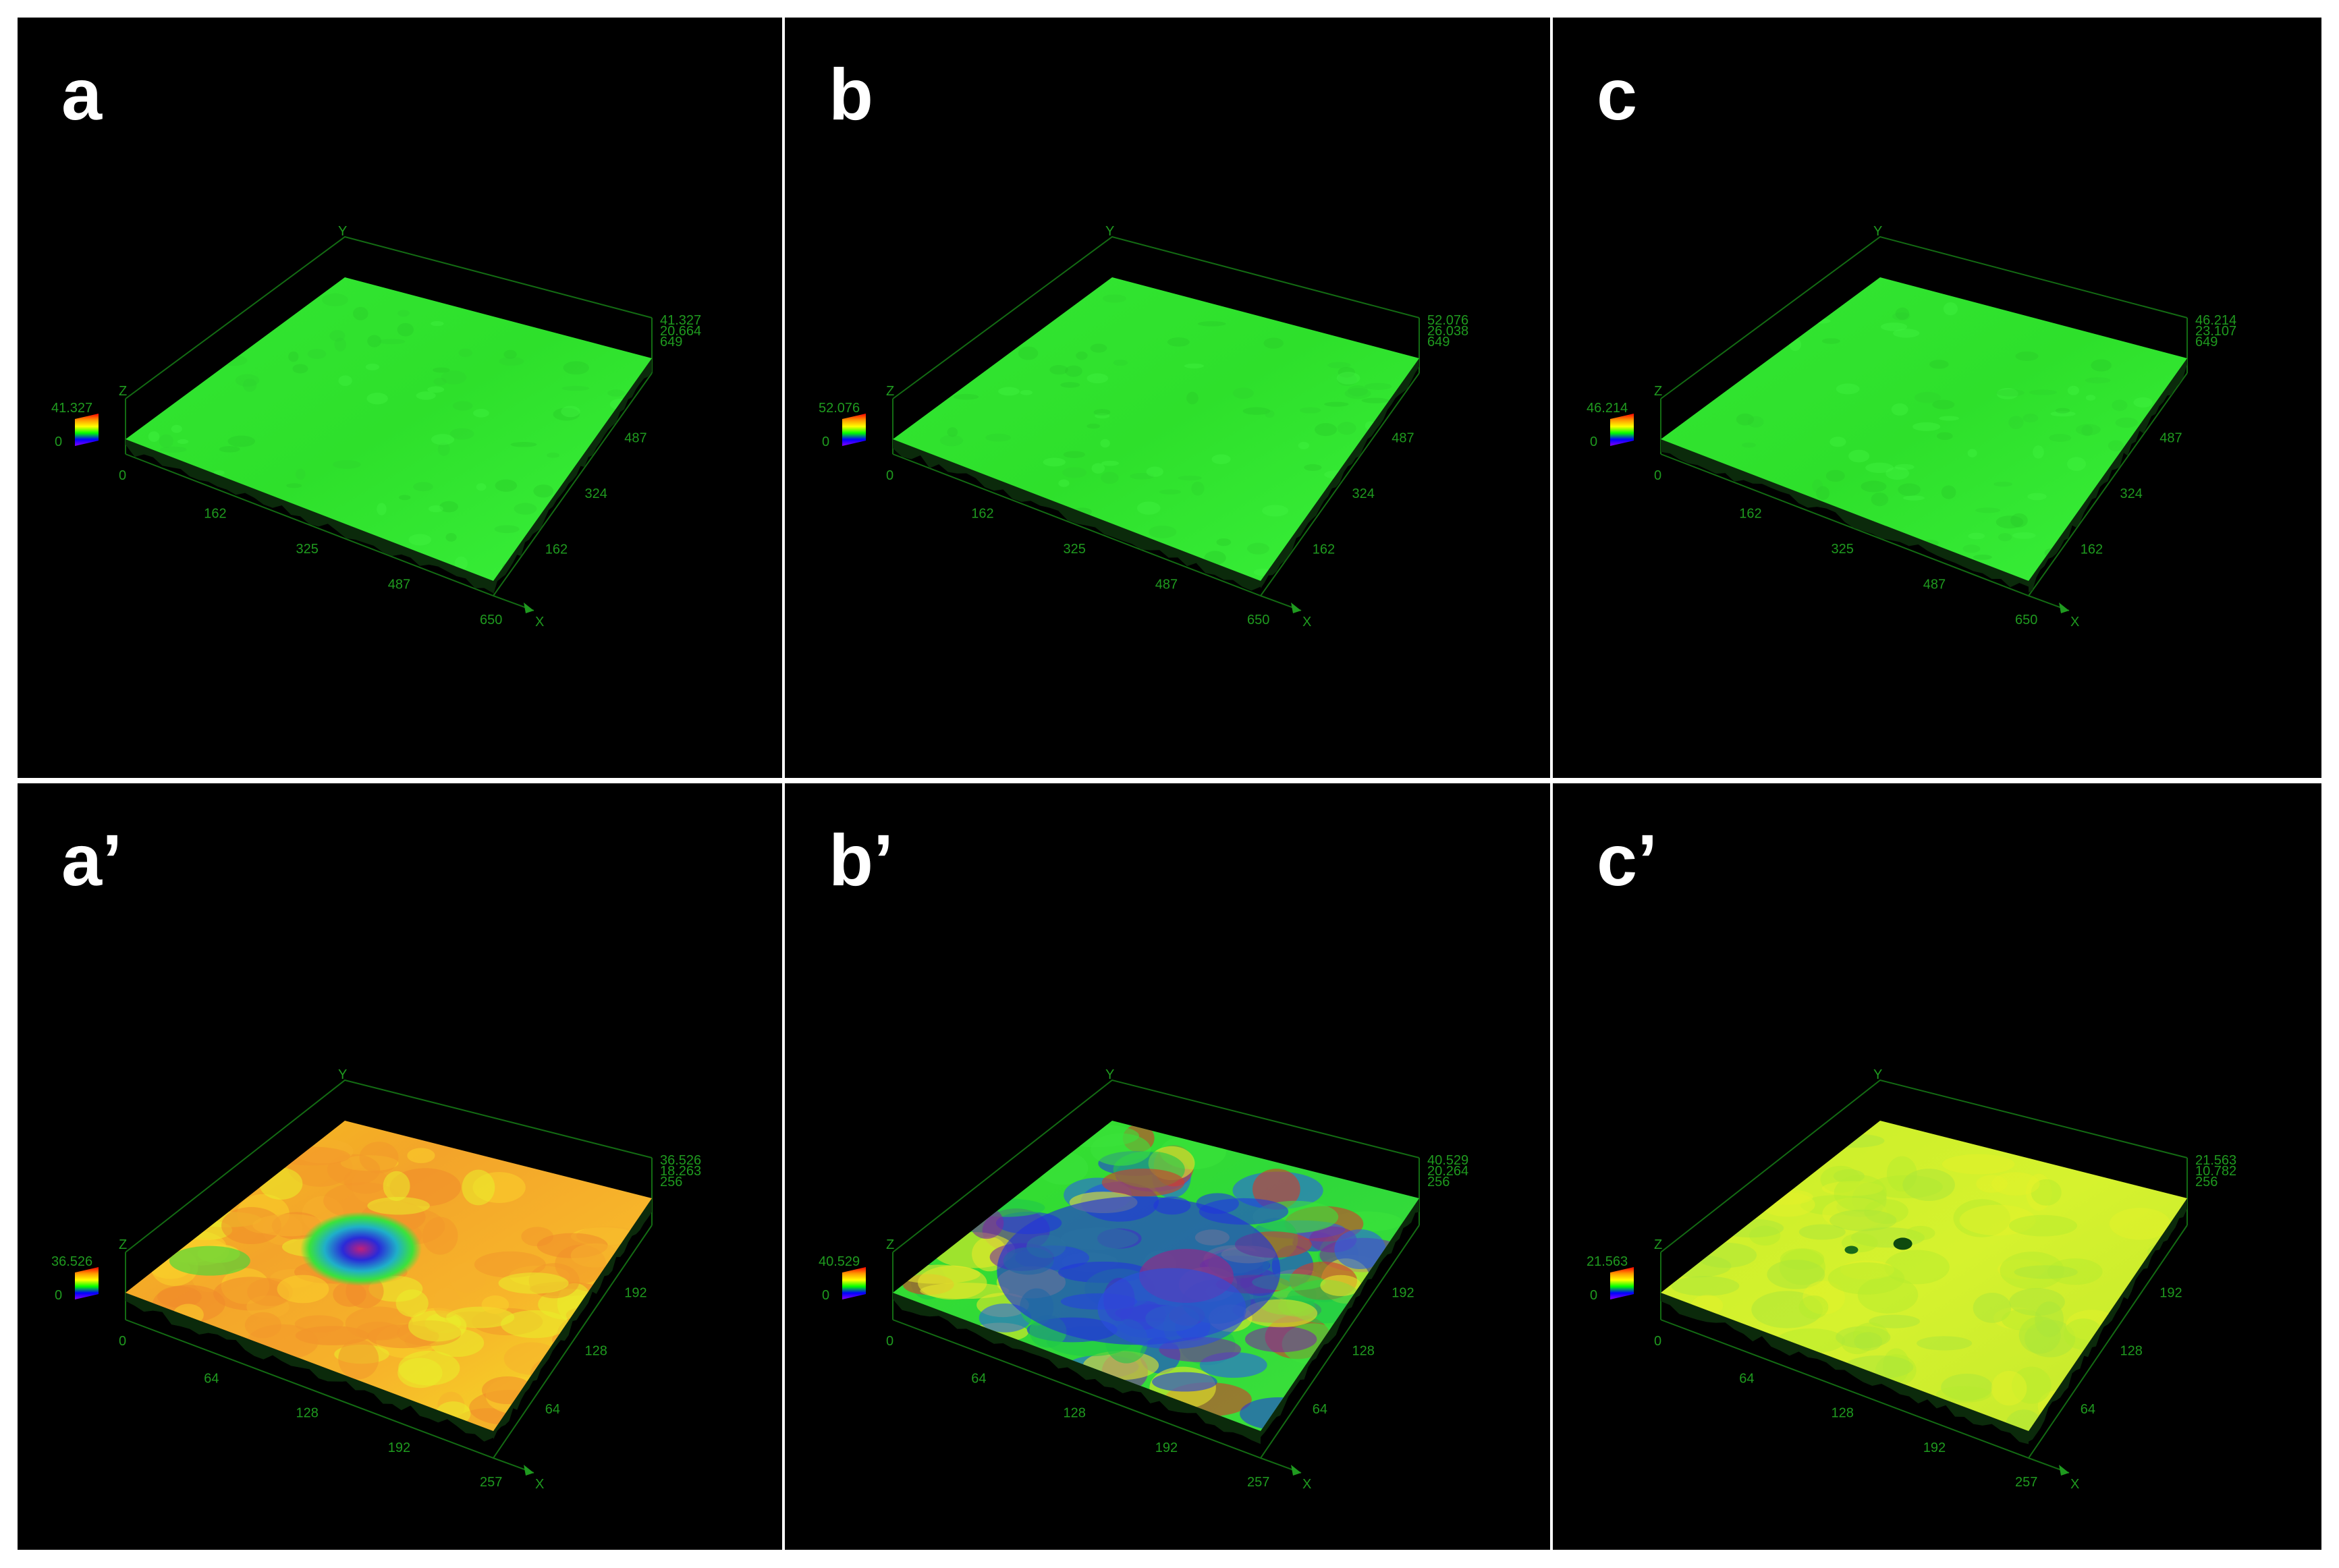  Describe the element at coordinates (1607, 1261) in the screenshot. I see `colorbar-max: 21.563` at that location.